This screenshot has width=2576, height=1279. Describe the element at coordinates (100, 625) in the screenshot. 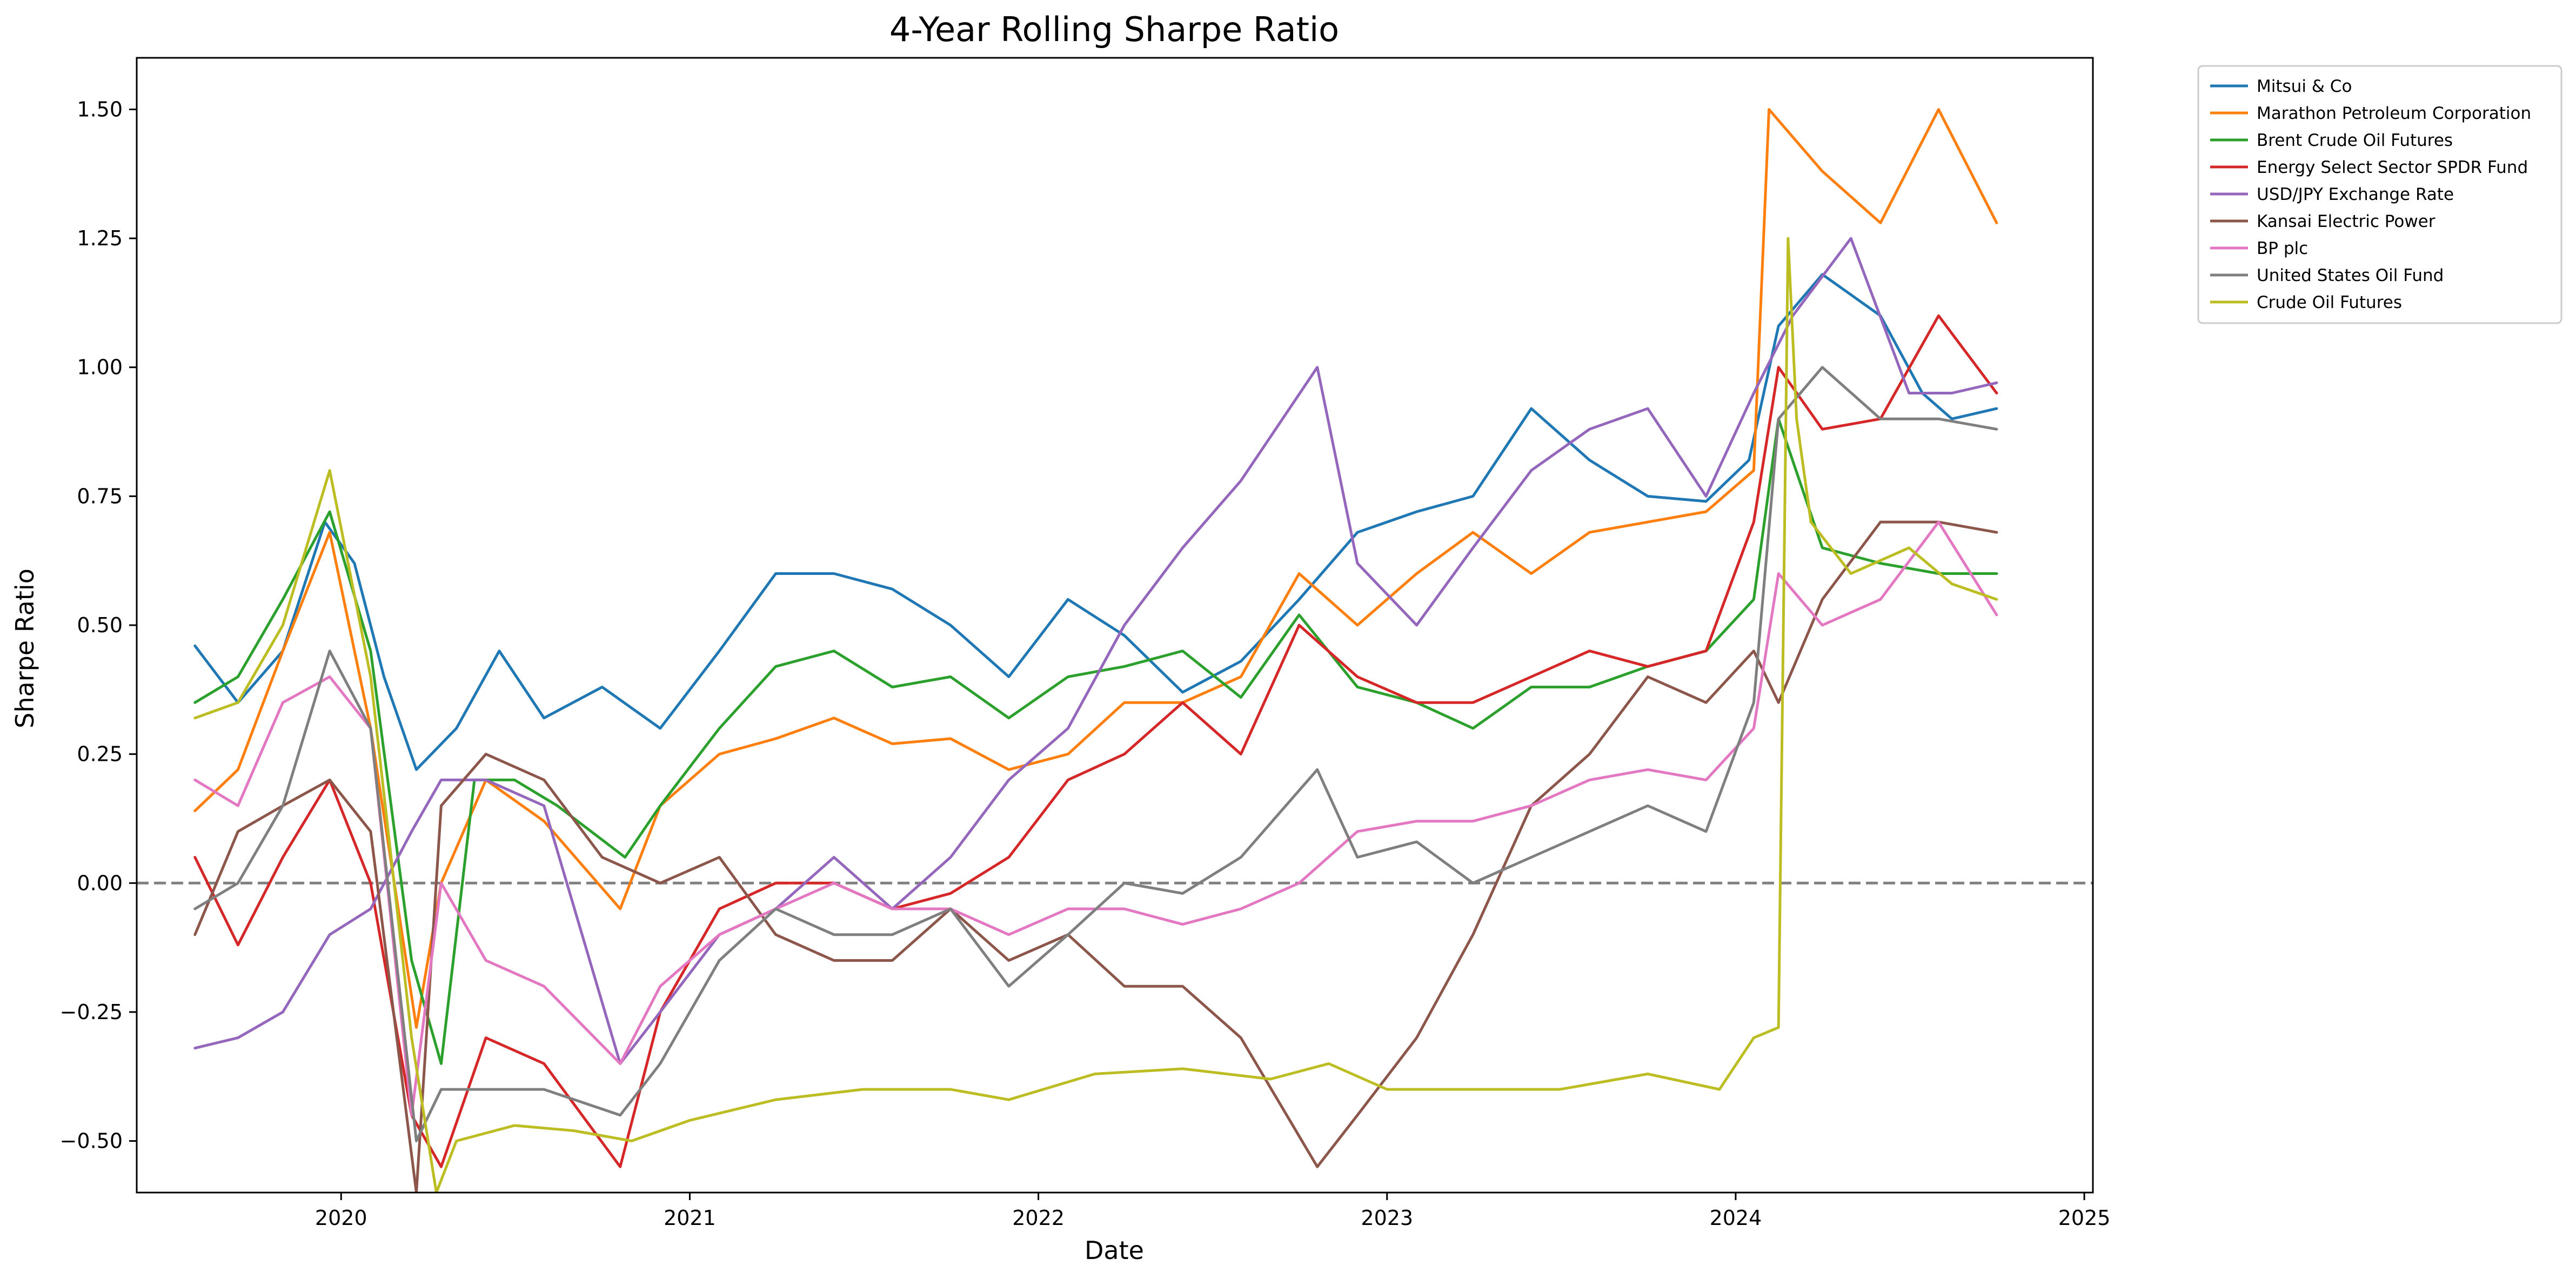

I see `y-tick-label-4: 0.50` at that location.